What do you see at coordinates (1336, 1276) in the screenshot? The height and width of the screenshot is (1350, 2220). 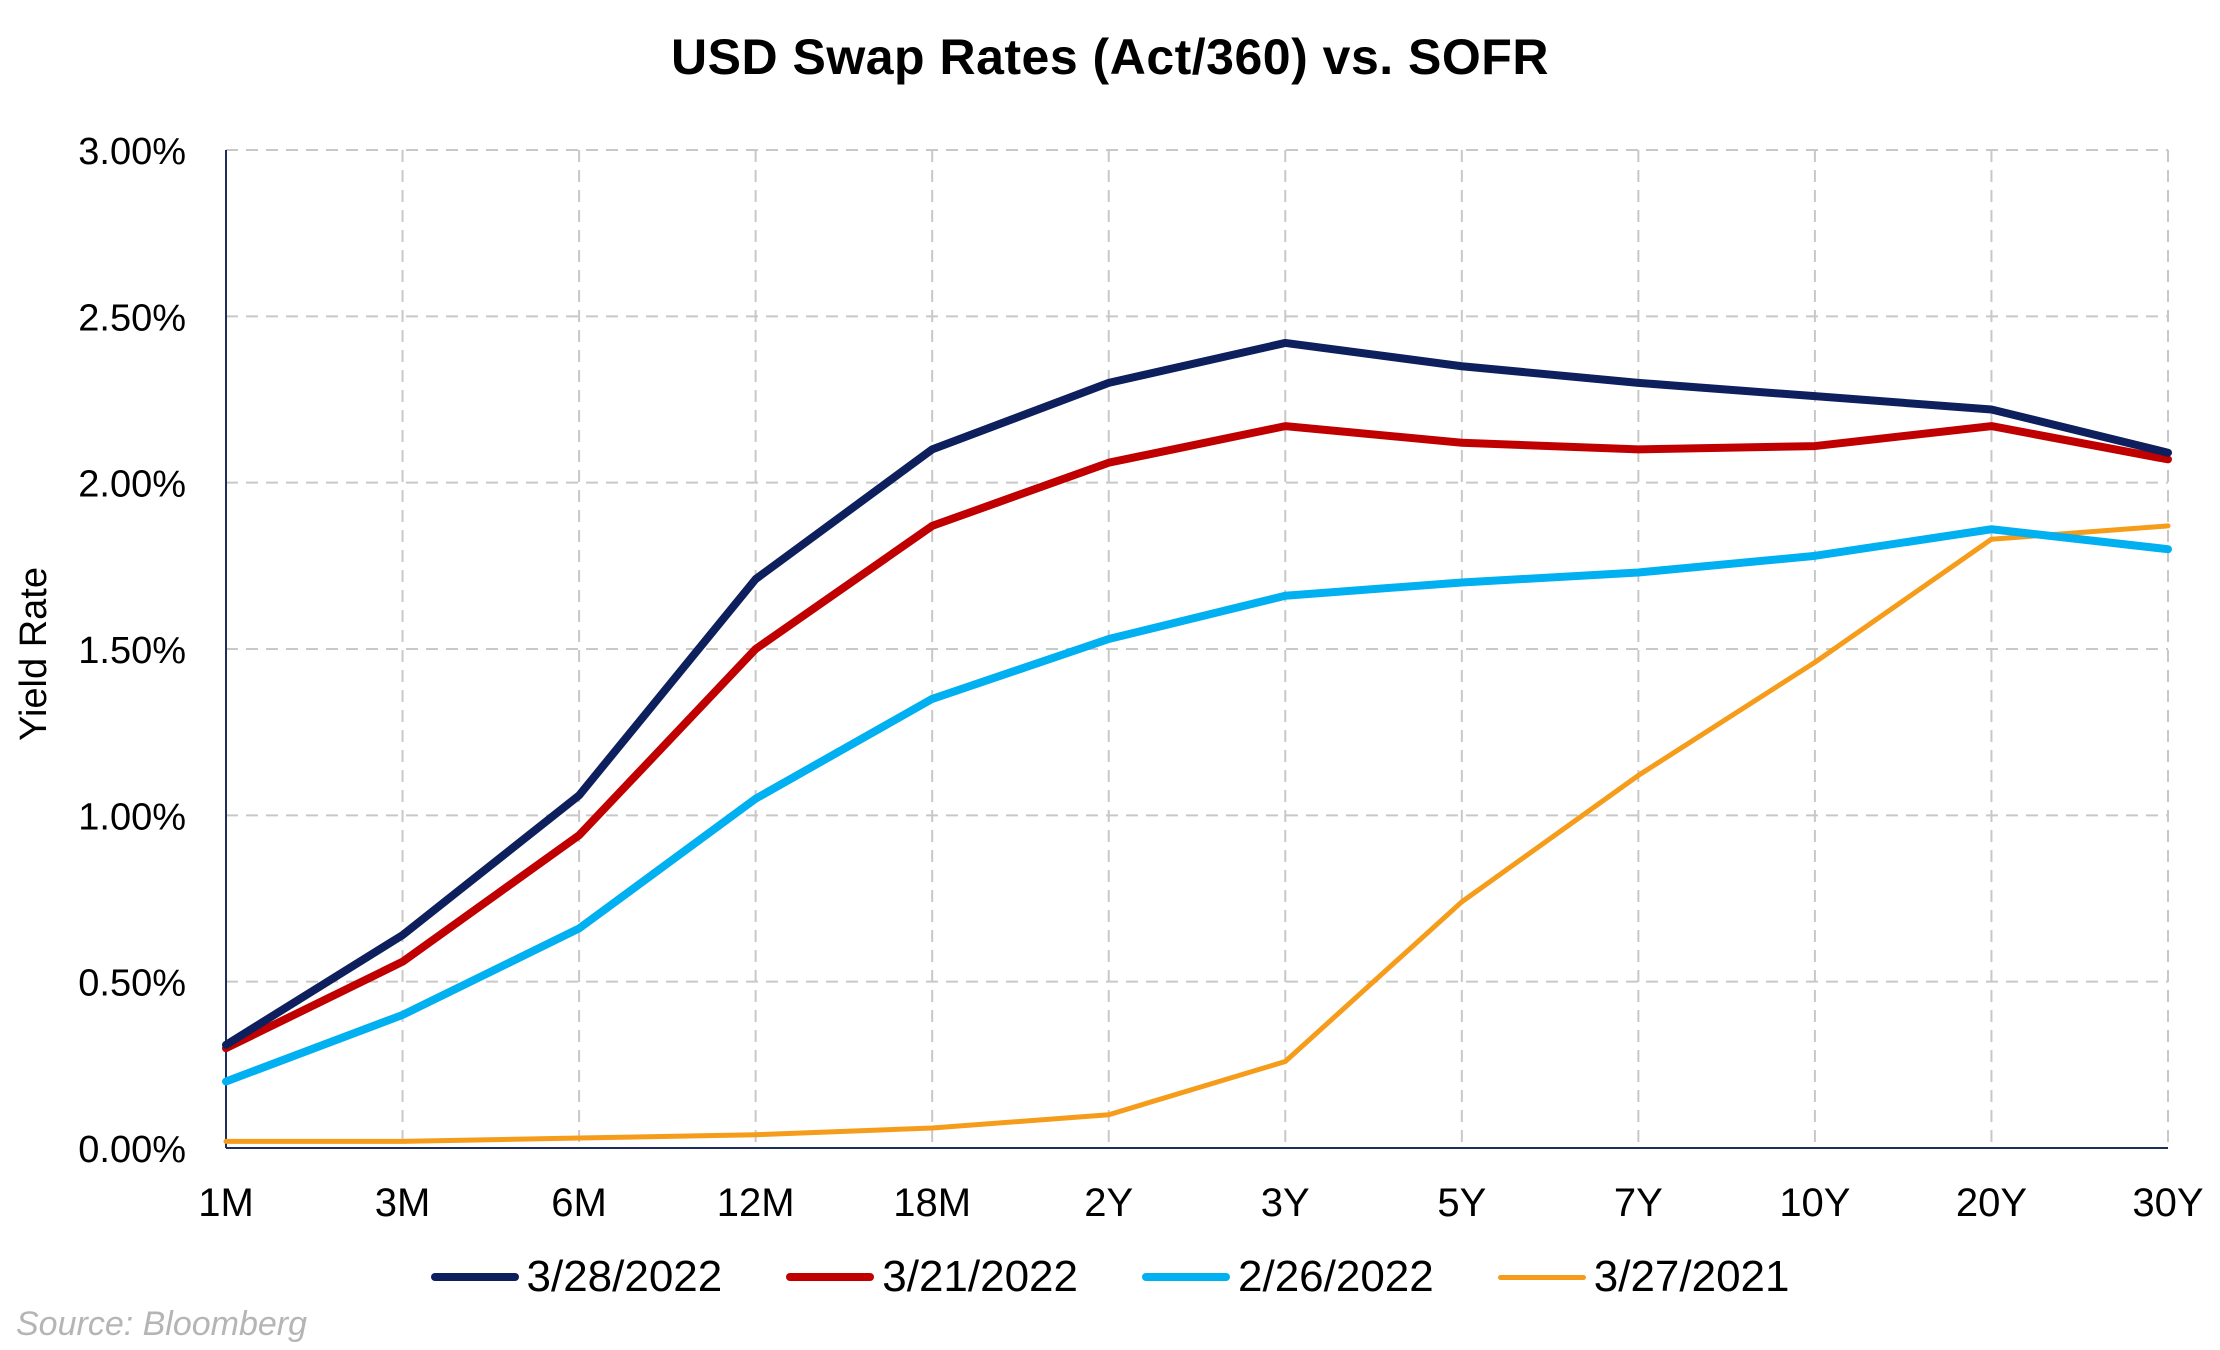 I see `legend-label: 2/26/2022` at bounding box center [1336, 1276].